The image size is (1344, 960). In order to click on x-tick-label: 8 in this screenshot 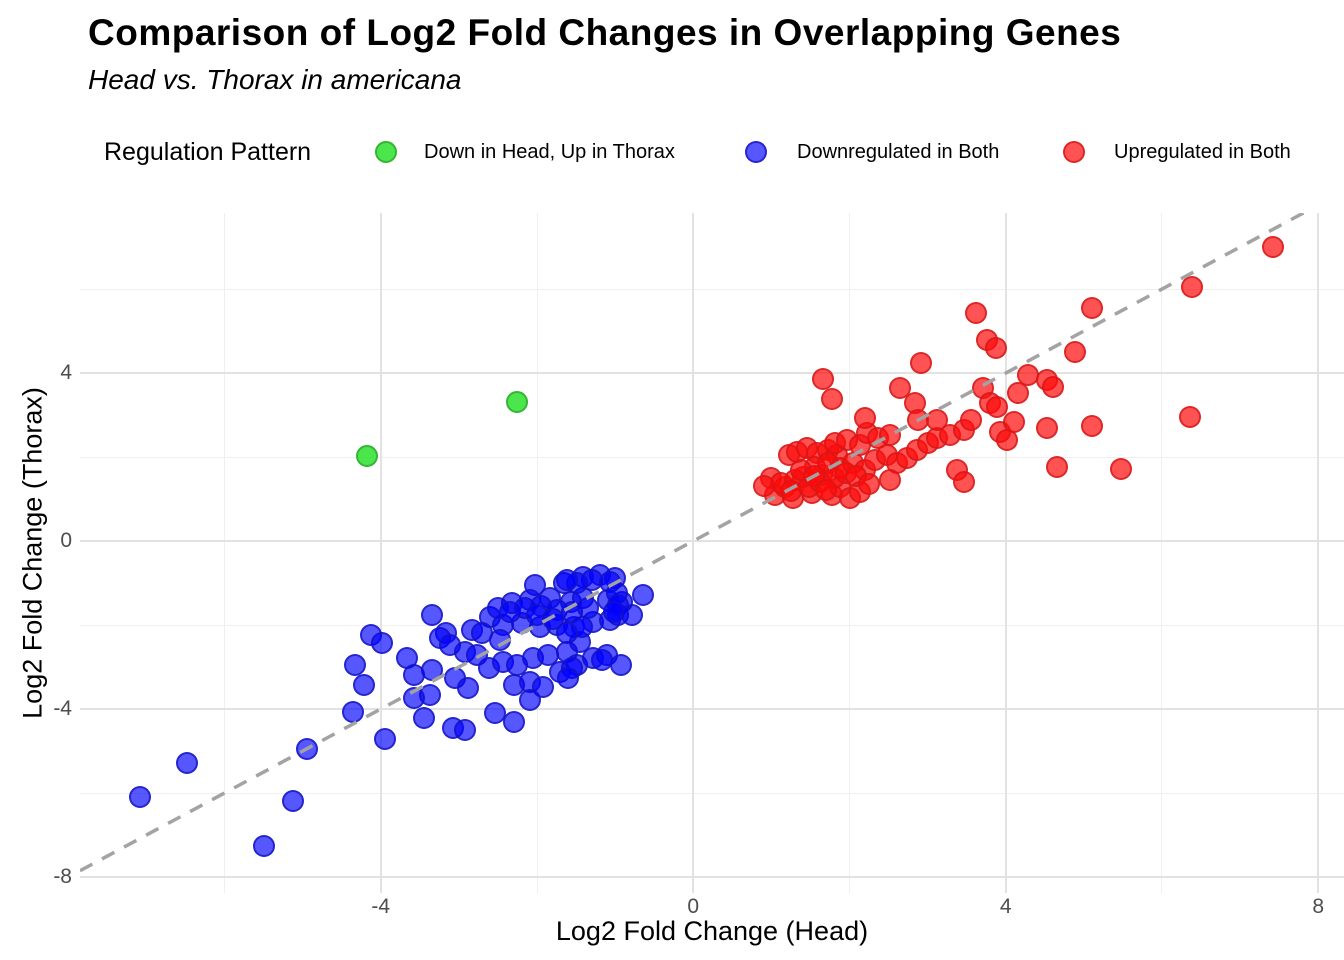, I will do `click(1318, 906)`.